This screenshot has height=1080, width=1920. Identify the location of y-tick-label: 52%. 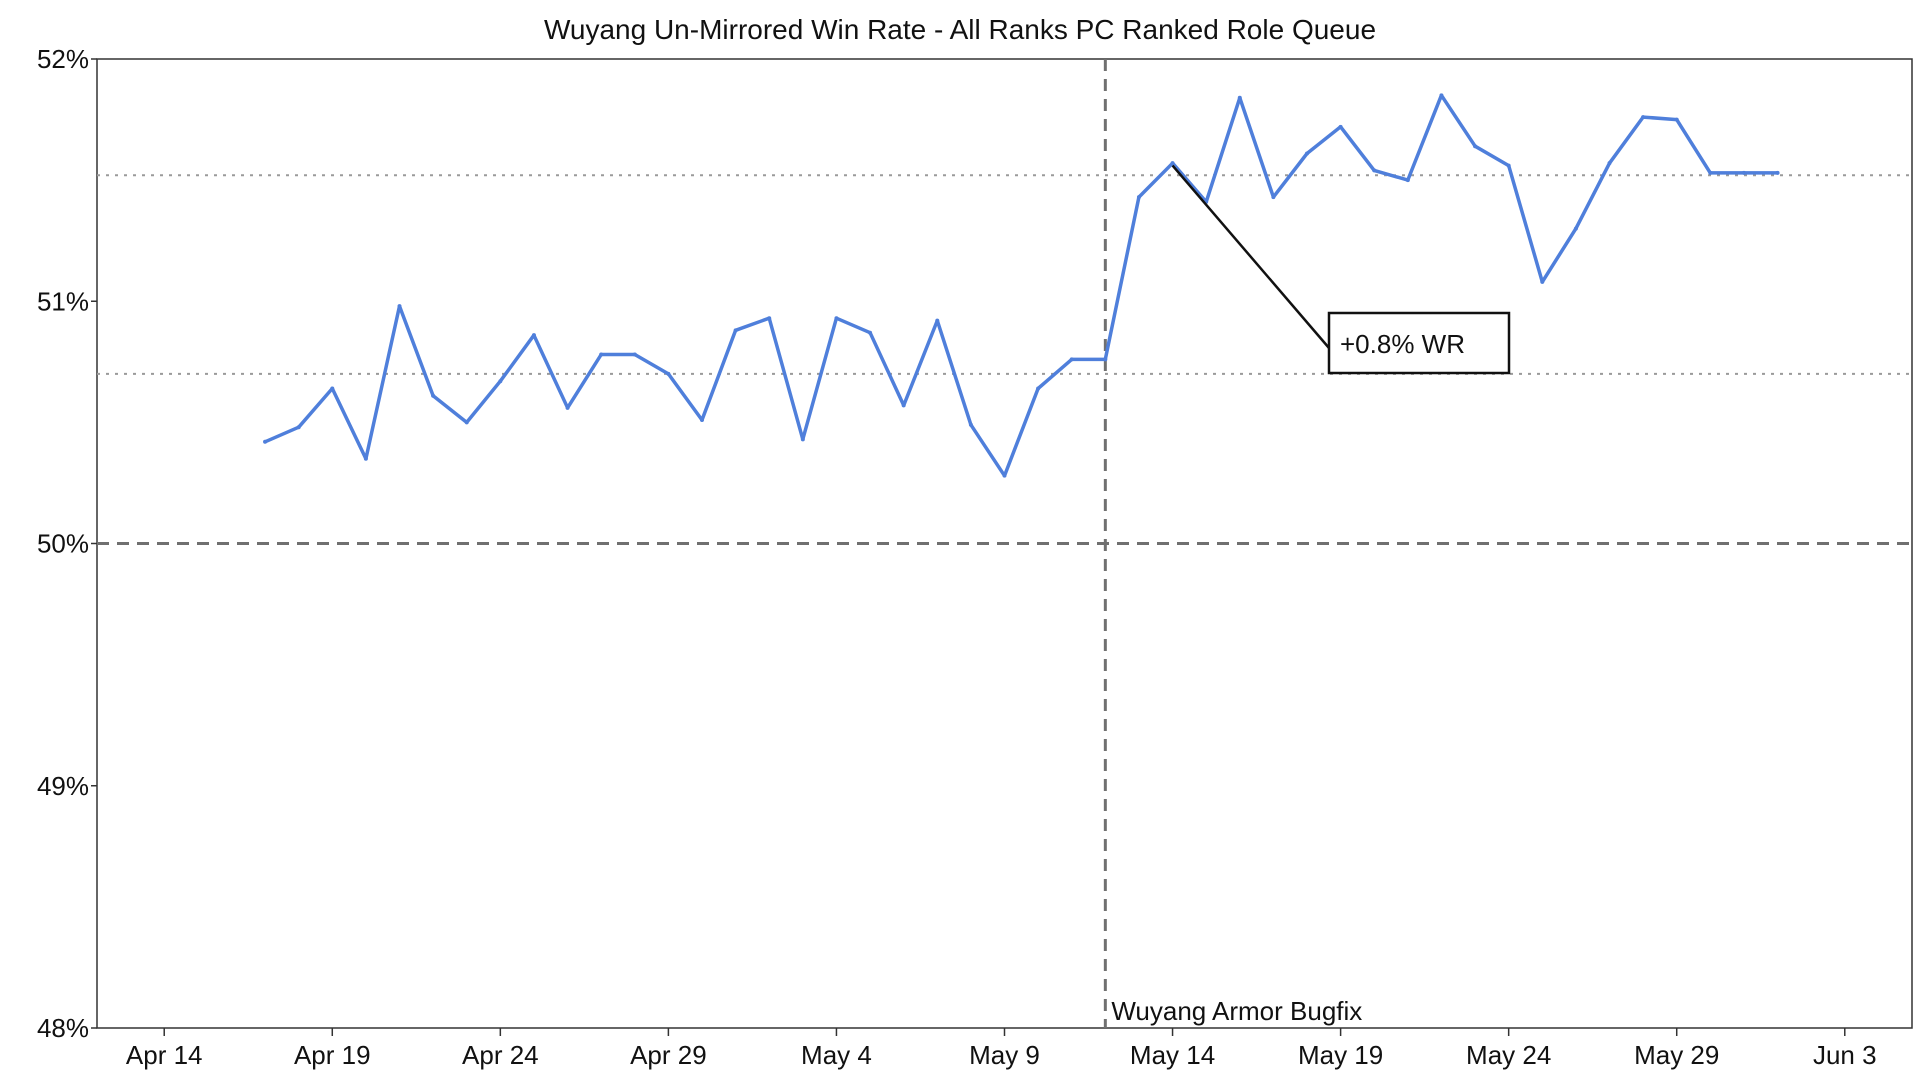
(63, 59).